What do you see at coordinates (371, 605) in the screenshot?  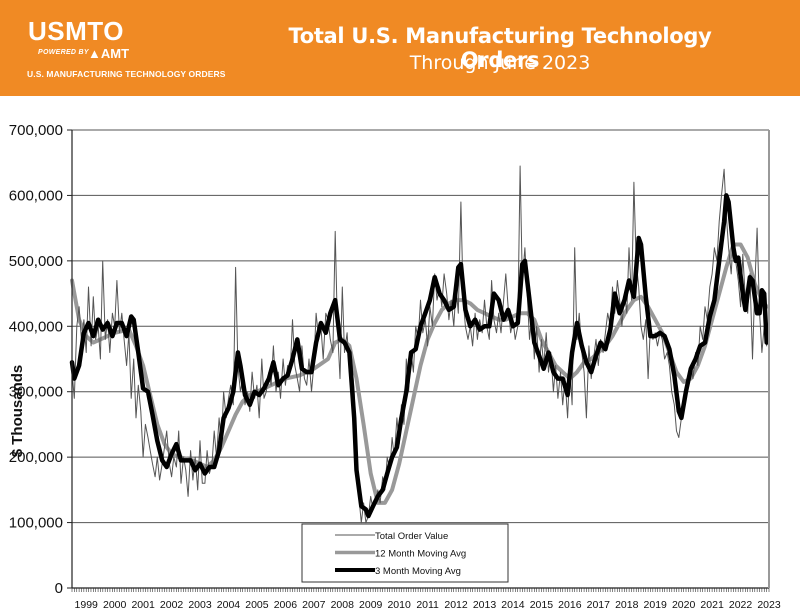 I see `x-tick-label: 2009` at bounding box center [371, 605].